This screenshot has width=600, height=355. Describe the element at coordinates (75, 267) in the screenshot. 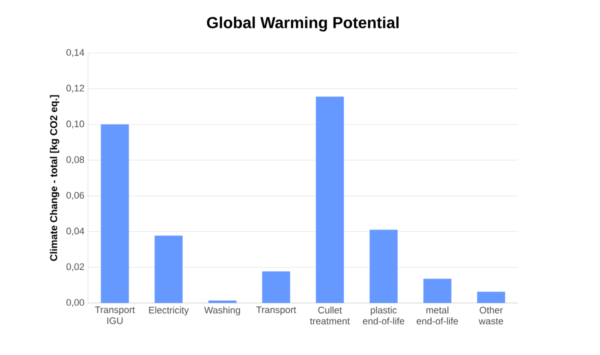

I see `y-tick-label: 0,02` at that location.